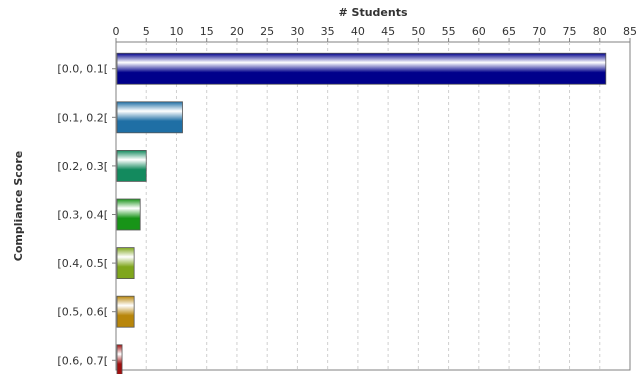 The image size is (639, 374). Describe the element at coordinates (82, 263) in the screenshot. I see `category-label: [0.4, 0.5[` at that location.